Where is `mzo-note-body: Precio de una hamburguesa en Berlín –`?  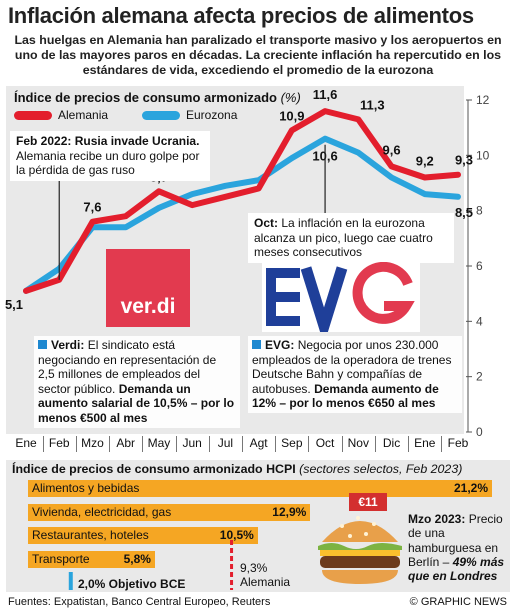 mzo-note-body: Precio de una hamburguesa en Berlín – is located at coordinates (455, 540).